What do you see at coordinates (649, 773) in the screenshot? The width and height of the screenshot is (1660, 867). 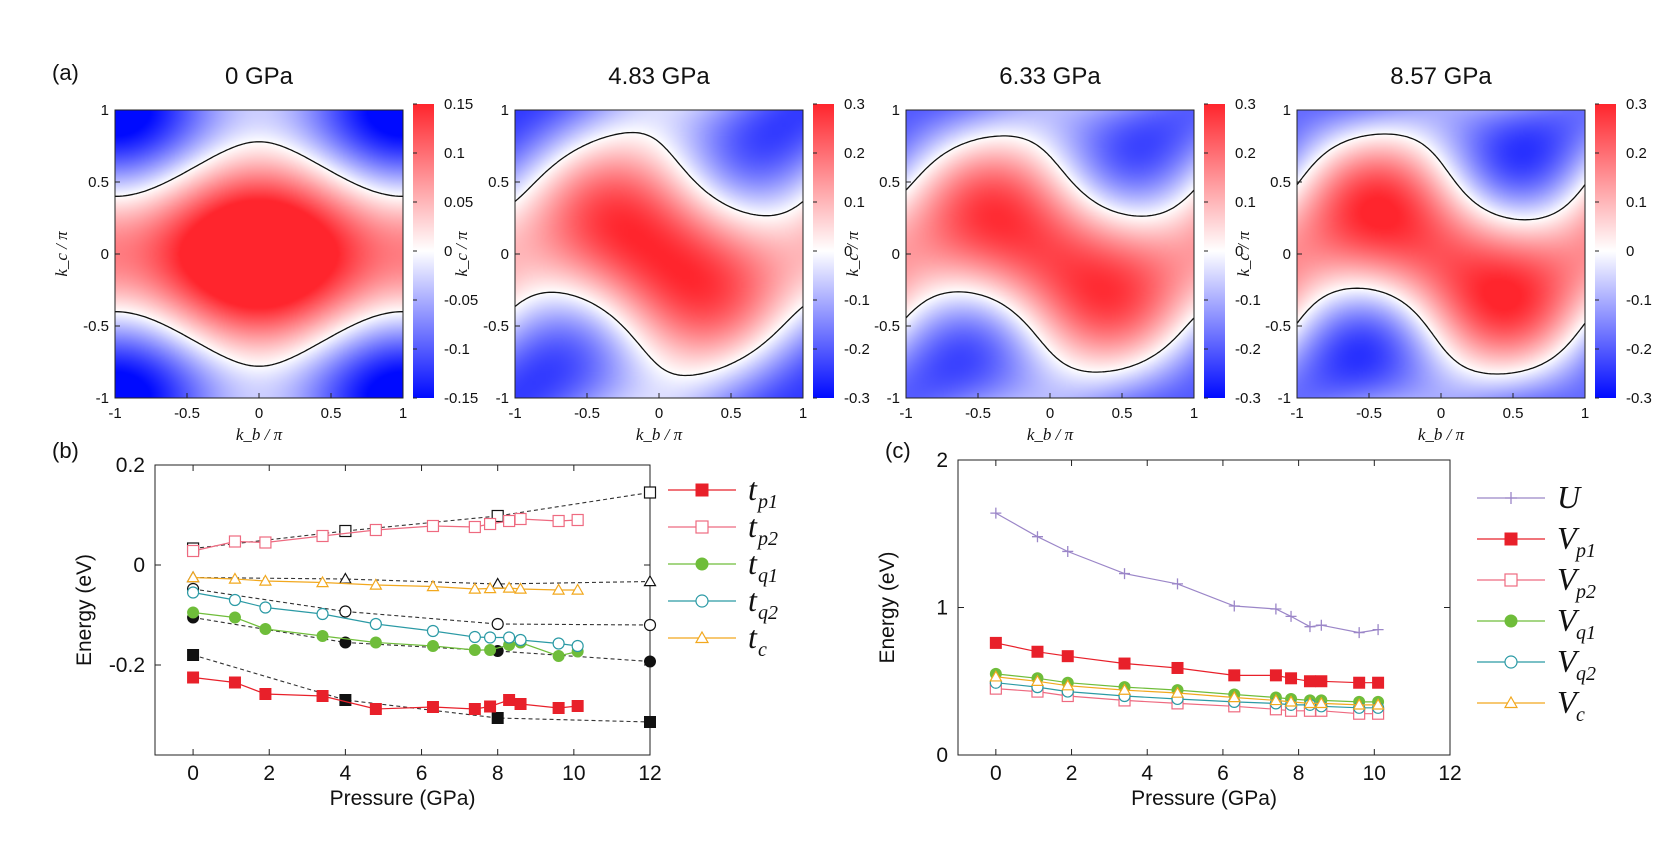 I see `x-tick-label: 12` at bounding box center [649, 773].